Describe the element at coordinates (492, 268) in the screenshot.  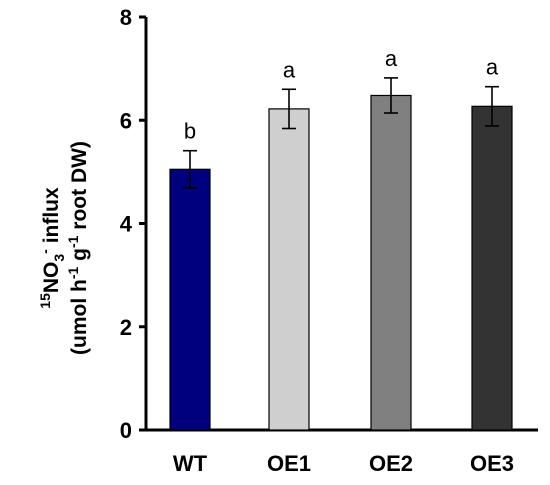
I see `bar-oe3` at that location.